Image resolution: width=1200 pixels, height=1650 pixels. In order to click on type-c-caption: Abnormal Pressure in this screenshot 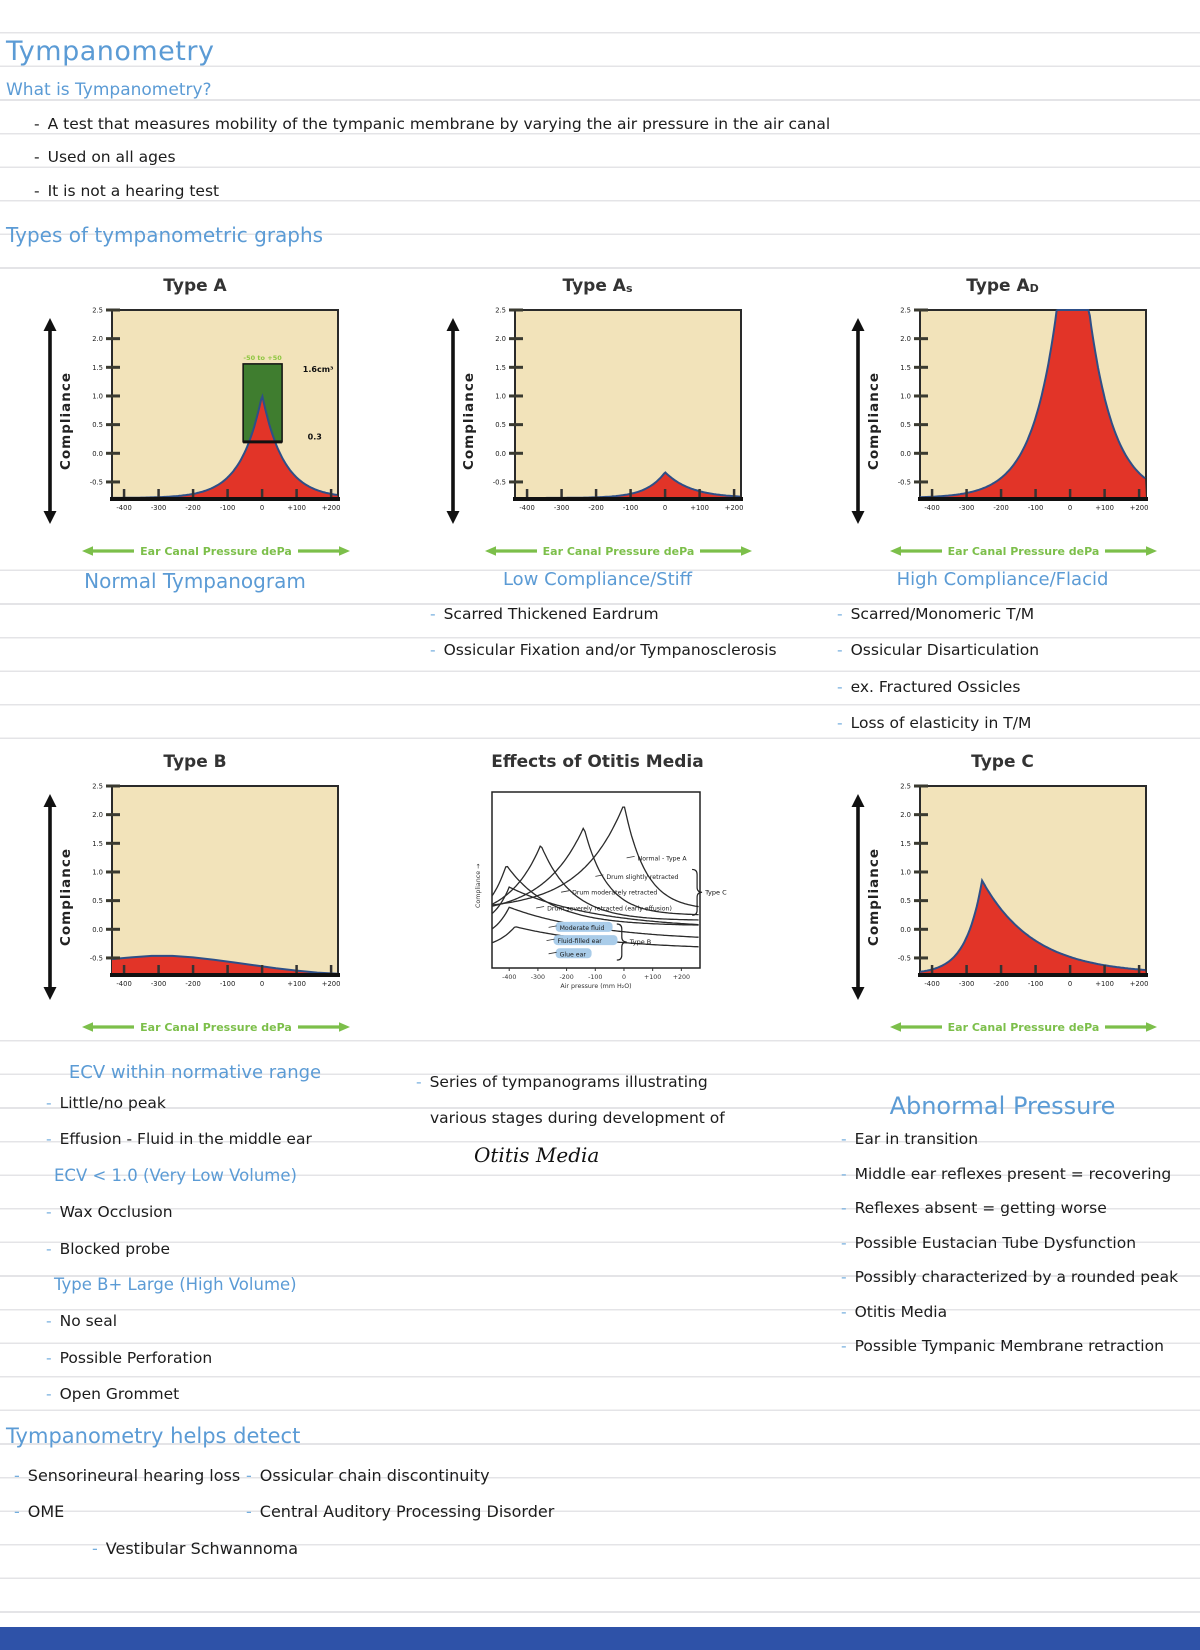, I will do `click(1002, 1106)`.